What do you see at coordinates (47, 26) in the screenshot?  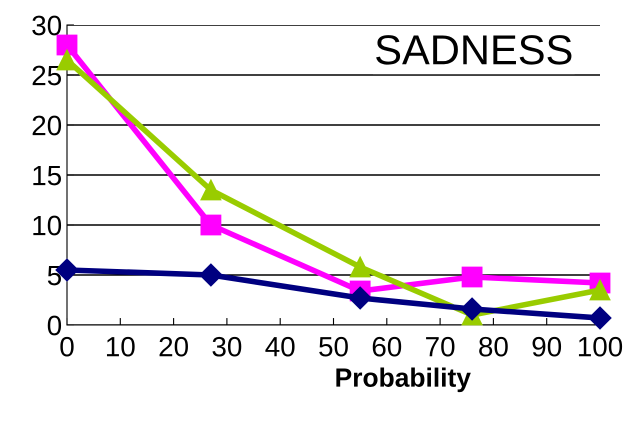 I see `y-tick-label: 30` at bounding box center [47, 26].